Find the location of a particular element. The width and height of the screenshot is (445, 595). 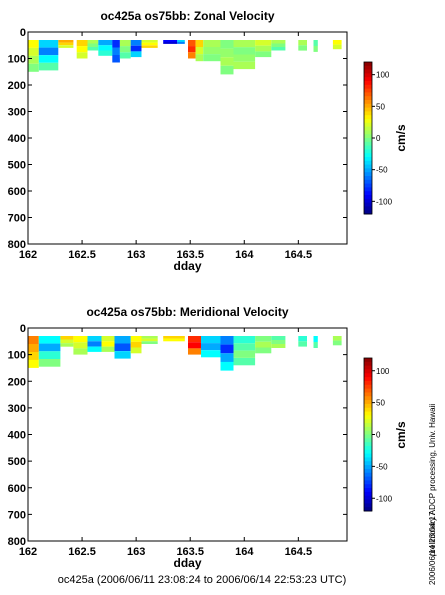

x-axis-label: dday is located at coordinates (187, 266).